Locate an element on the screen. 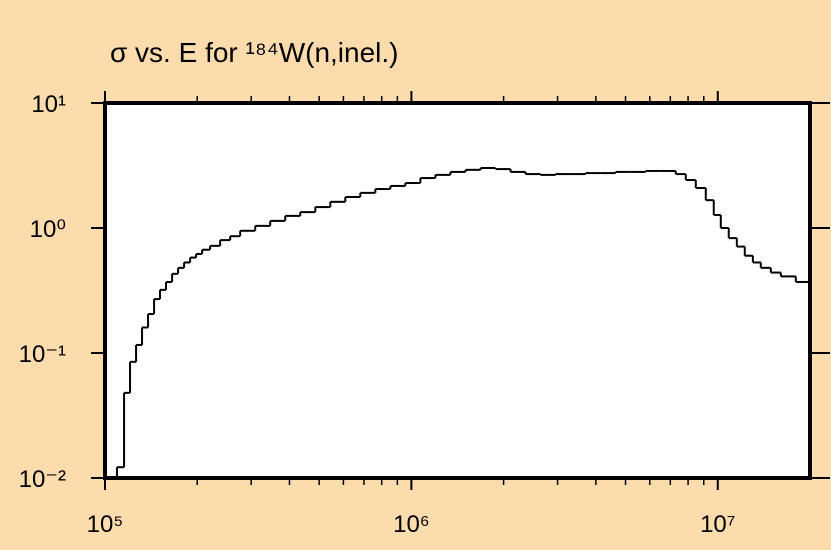  x-tick-label: 10⁵ is located at coordinates (105, 524).